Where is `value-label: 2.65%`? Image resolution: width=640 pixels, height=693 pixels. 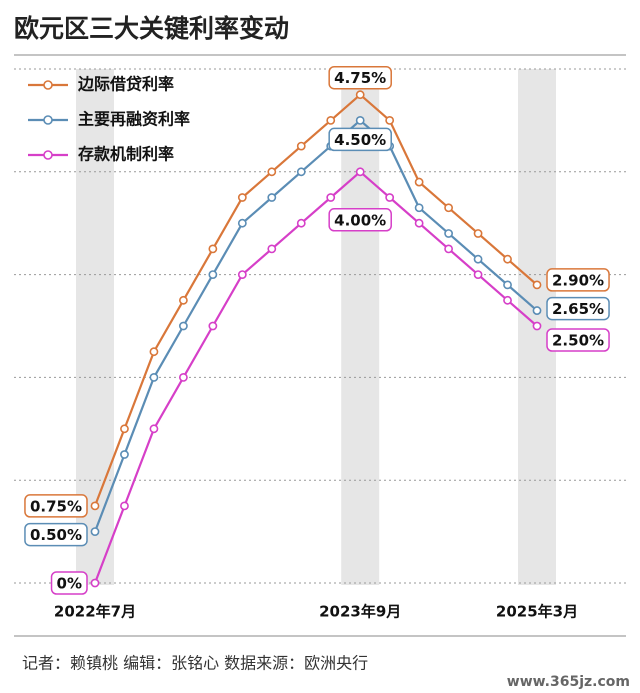
value-label: 2.65% is located at coordinates (578, 308).